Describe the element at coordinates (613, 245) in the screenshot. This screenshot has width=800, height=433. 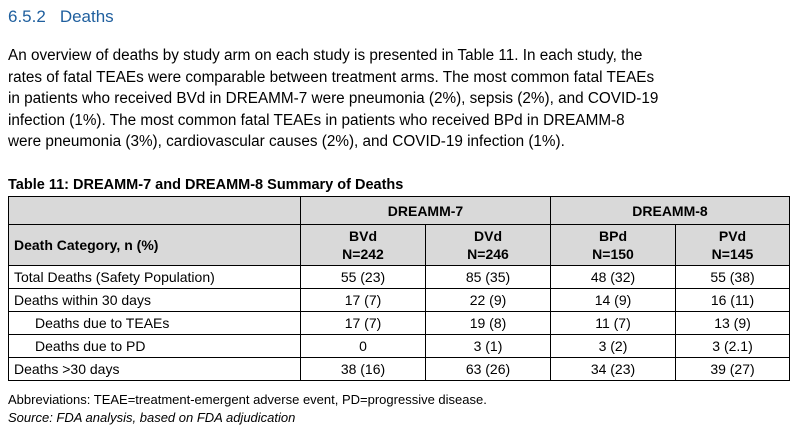
I see `arm-header-bpd: BPd N=150` at that location.